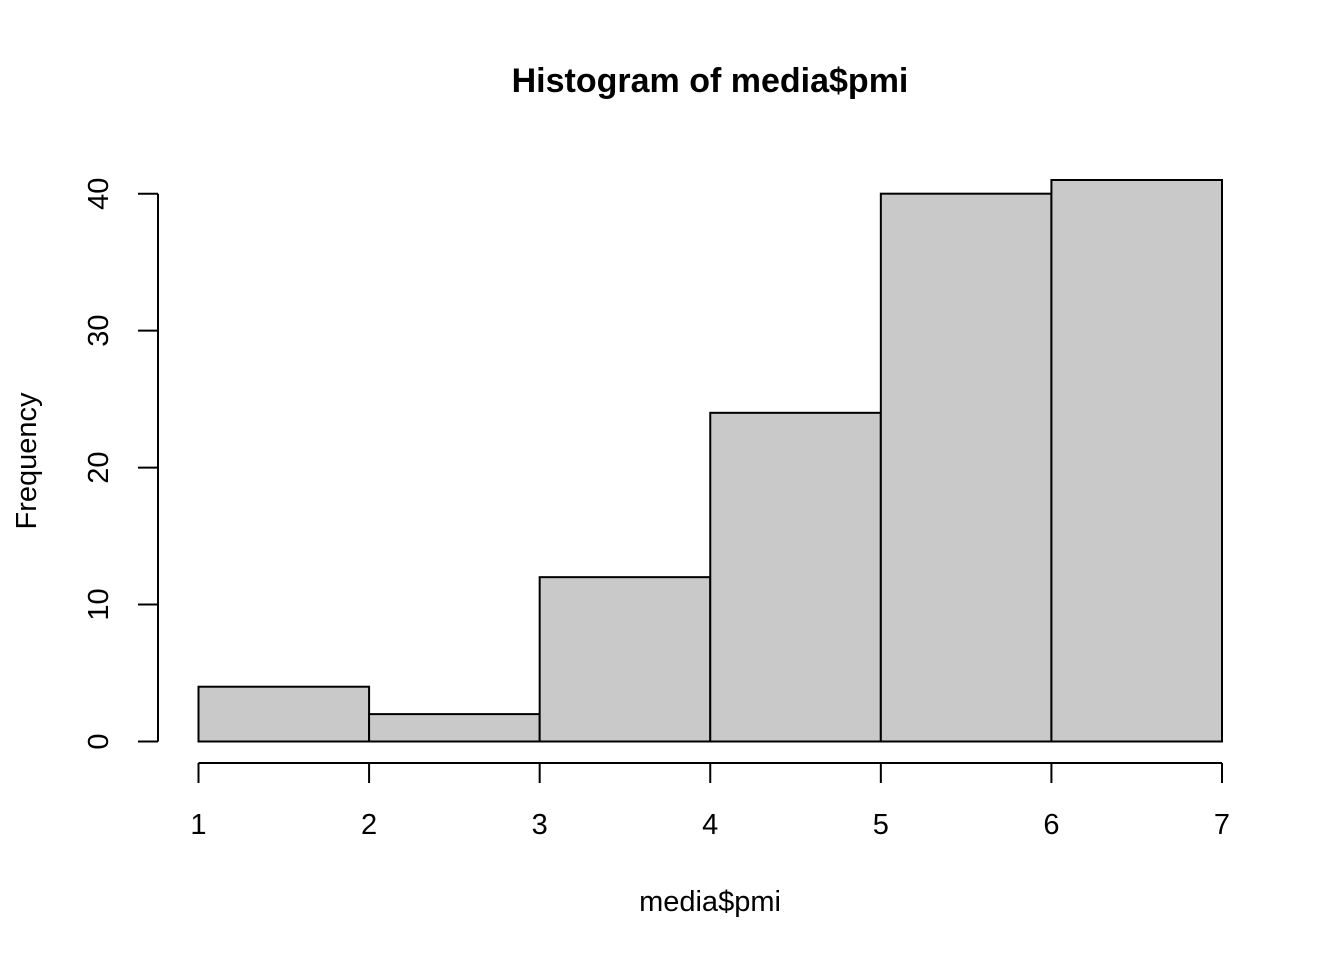  Describe the element at coordinates (99, 741) in the screenshot. I see `y-tick-label-0: 0` at that location.